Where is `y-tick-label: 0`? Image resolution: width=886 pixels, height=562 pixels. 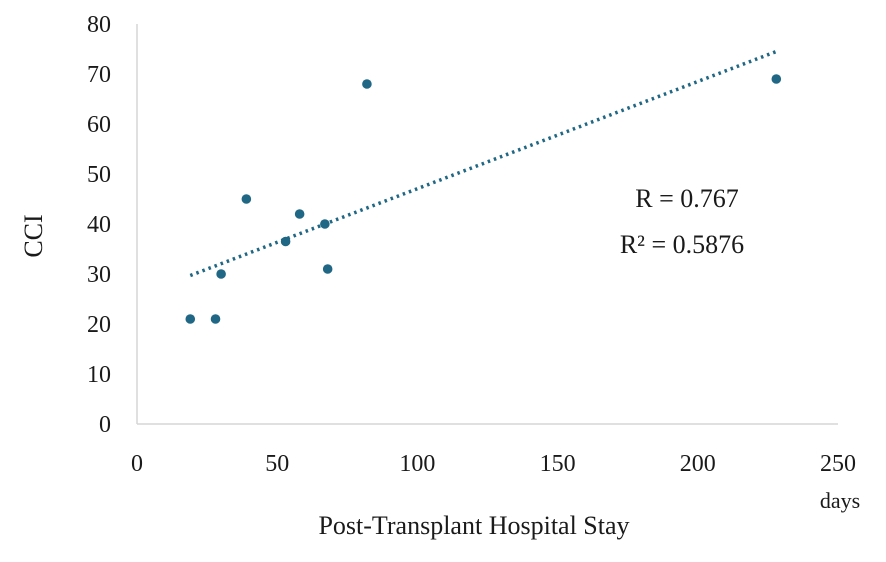
y-tick-label: 0 is located at coordinates (105, 425).